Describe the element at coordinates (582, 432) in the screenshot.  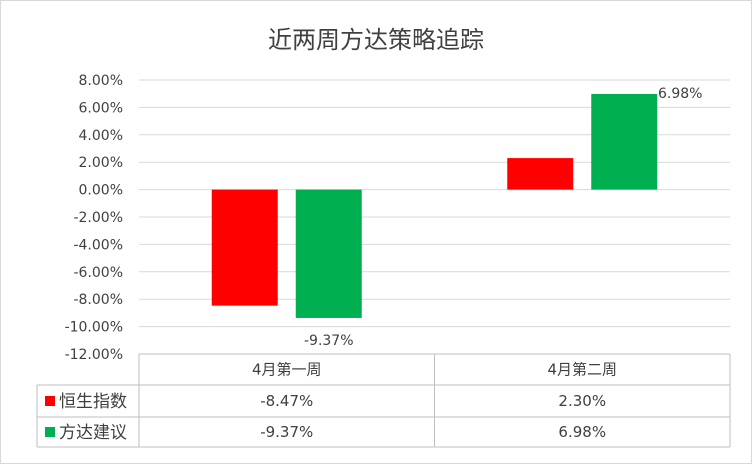
I see `table-cell: 6.98%` at that location.